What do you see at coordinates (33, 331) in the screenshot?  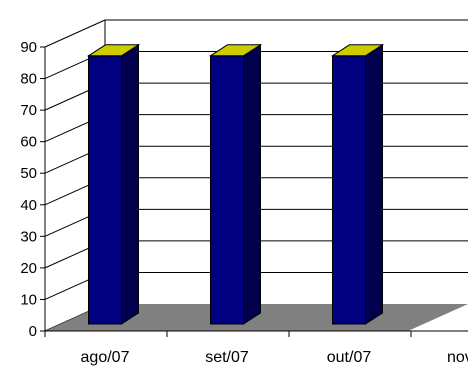 I see `y-tick-label: 0` at bounding box center [33, 331].